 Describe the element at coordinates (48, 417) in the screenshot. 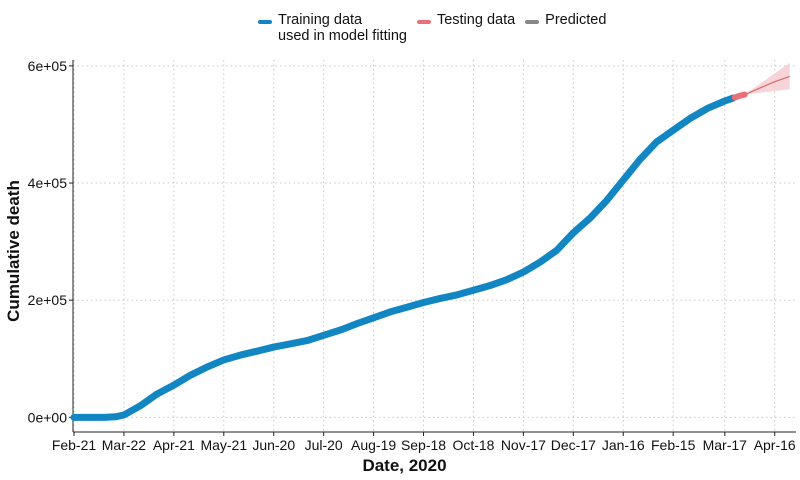

I see `y-tick-label: 0e+00` at that location.